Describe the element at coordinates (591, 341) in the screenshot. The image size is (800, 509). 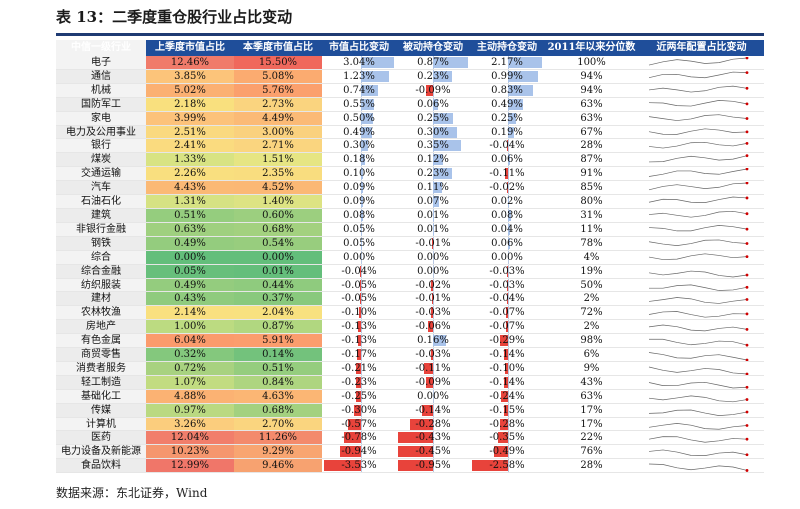
I see `cell-percentile: 98%` at that location.